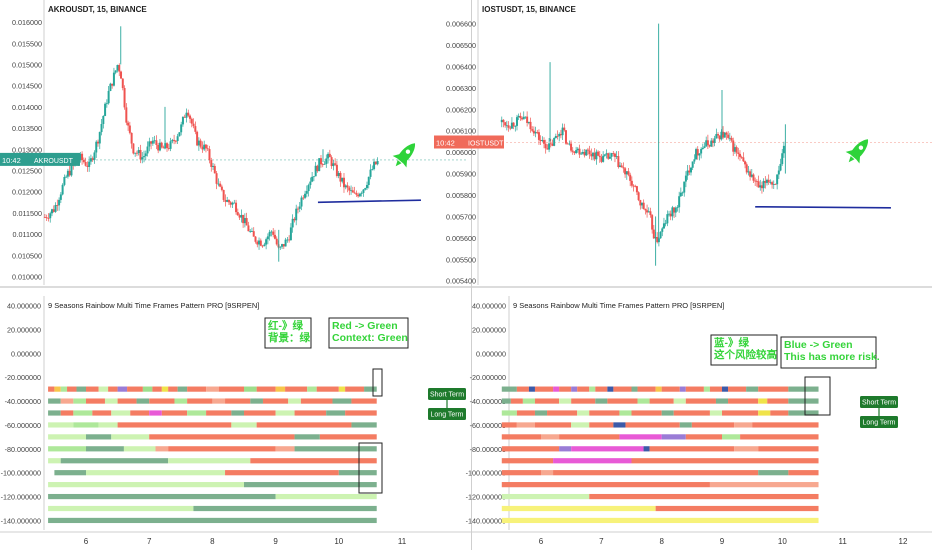 The width and height of the screenshot is (932, 550). Describe the element at coordinates (368, 333) in the screenshot. I see `annotation-en-left-frame` at that location.